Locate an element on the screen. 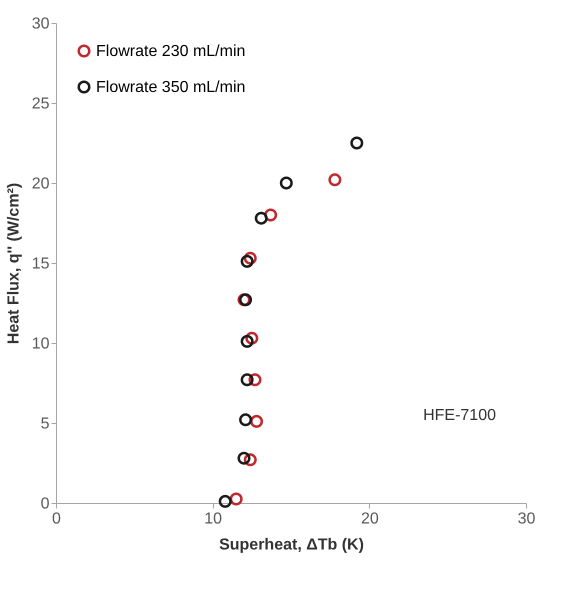  y-tick-label: 10 is located at coordinates (41, 344).